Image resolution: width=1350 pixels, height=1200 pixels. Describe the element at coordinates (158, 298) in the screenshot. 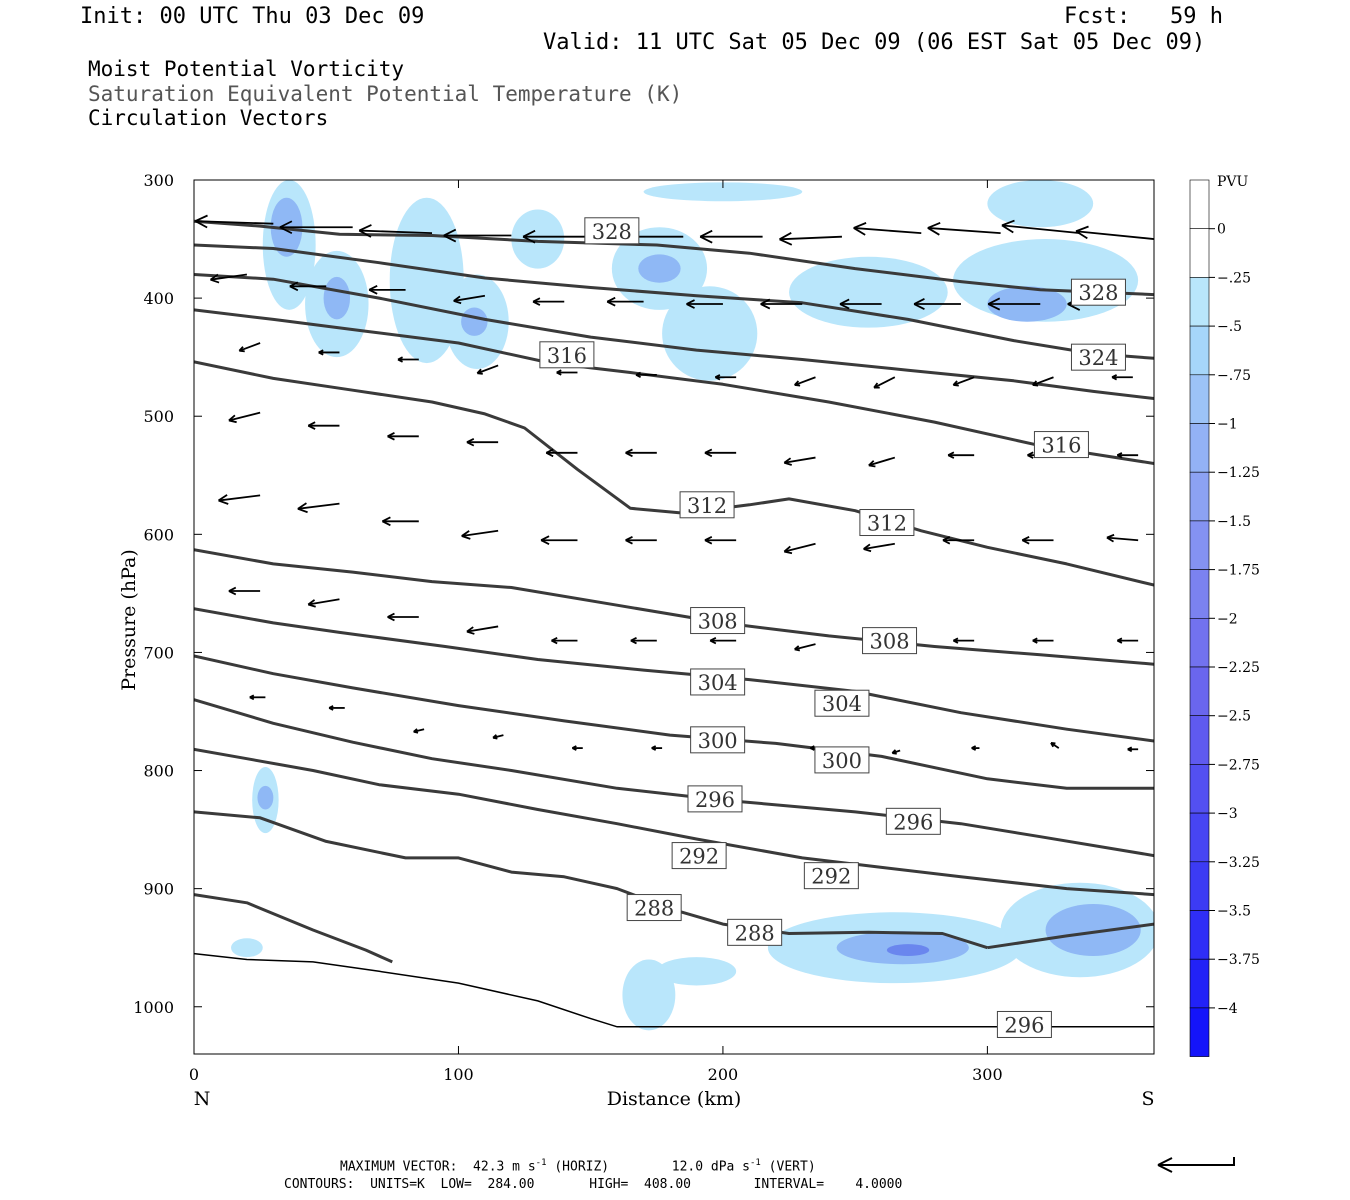

I see `y-tick-label-1: 400` at that location.